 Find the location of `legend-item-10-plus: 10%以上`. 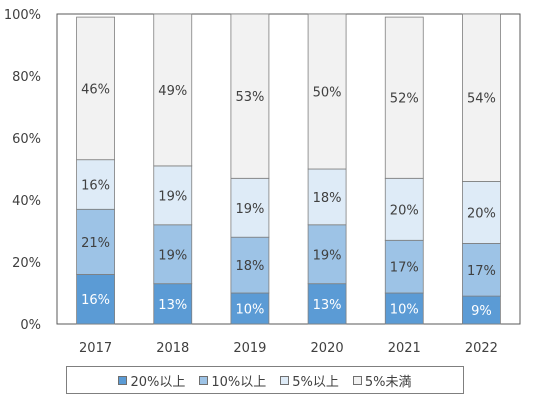

legend-item-10-plus: 10%以上 is located at coordinates (232, 380).